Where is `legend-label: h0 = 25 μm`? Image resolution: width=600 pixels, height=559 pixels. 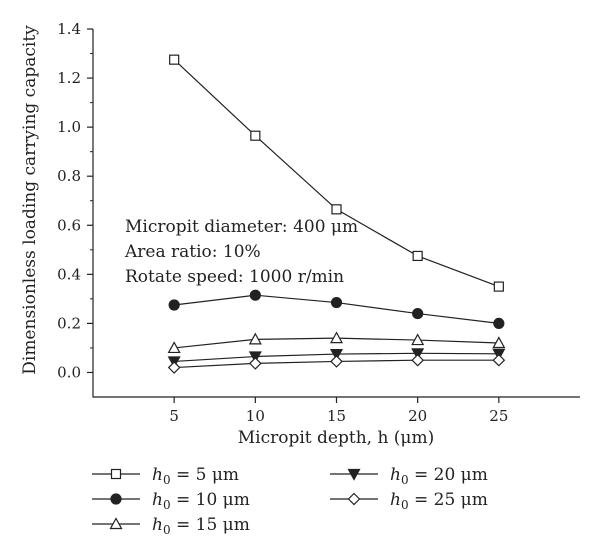
legend-label: h0 = 25 μm is located at coordinates (439, 501).